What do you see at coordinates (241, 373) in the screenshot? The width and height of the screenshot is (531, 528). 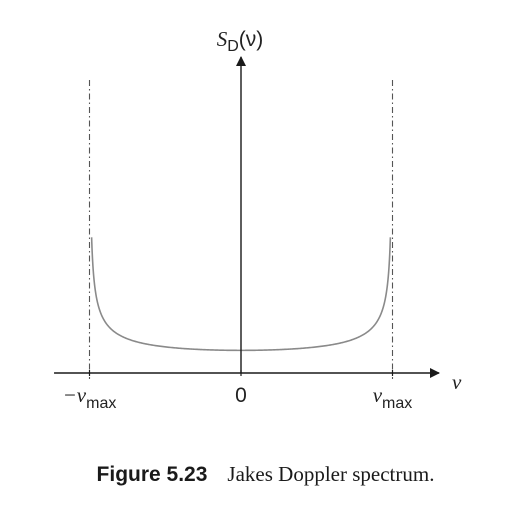 I see `x-tick-marks` at bounding box center [241, 373].